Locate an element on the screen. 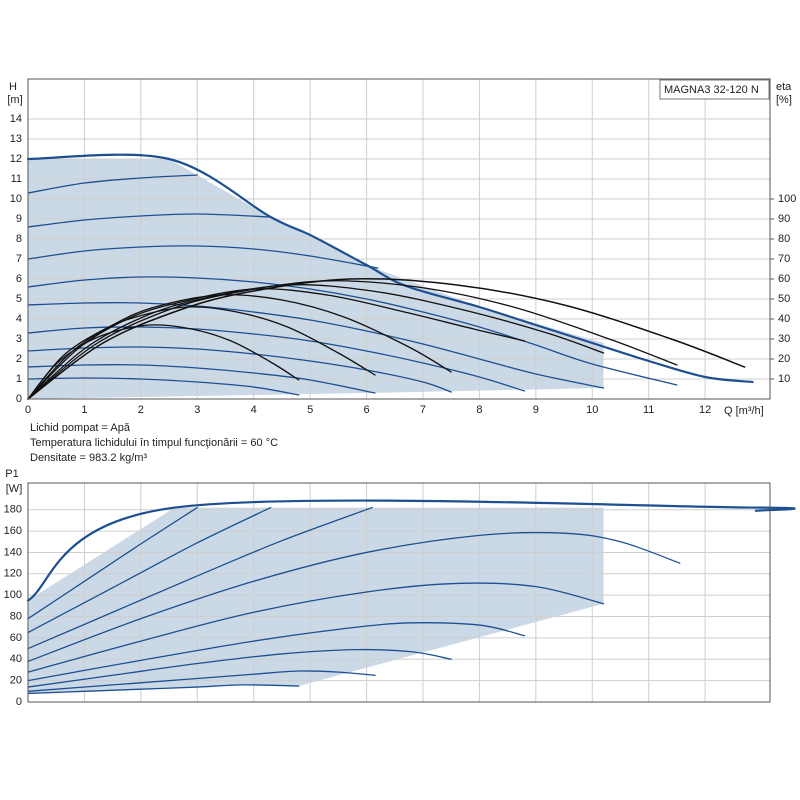 The image size is (800, 800). y-axis-label: P1 is located at coordinates (11, 474).